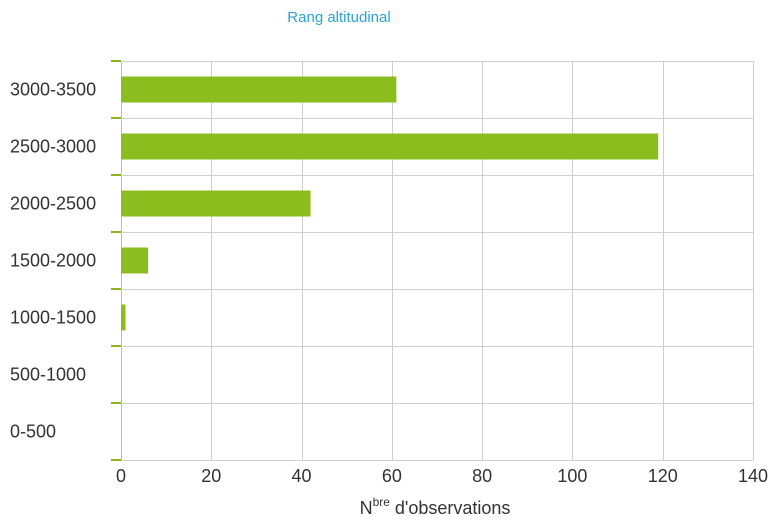 Image resolution: width=775 pixels, height=522 pixels. What do you see at coordinates (33, 432) in the screenshot?
I see `category-label: 0-500` at bounding box center [33, 432].